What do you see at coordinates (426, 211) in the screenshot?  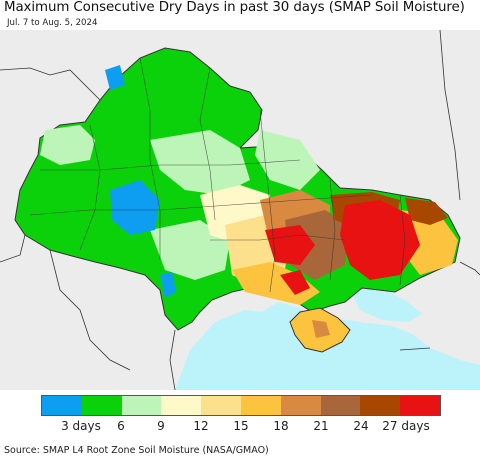 I see `dark-brown-zone-east` at bounding box center [426, 211].